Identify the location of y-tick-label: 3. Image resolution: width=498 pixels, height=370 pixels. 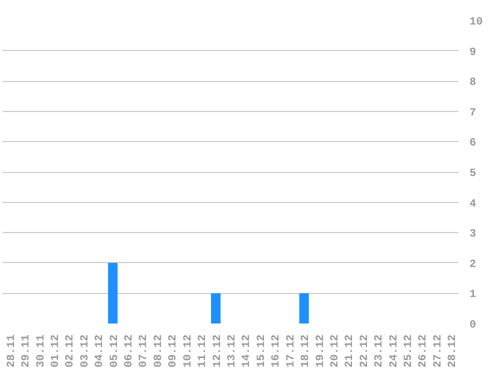
(473, 234).